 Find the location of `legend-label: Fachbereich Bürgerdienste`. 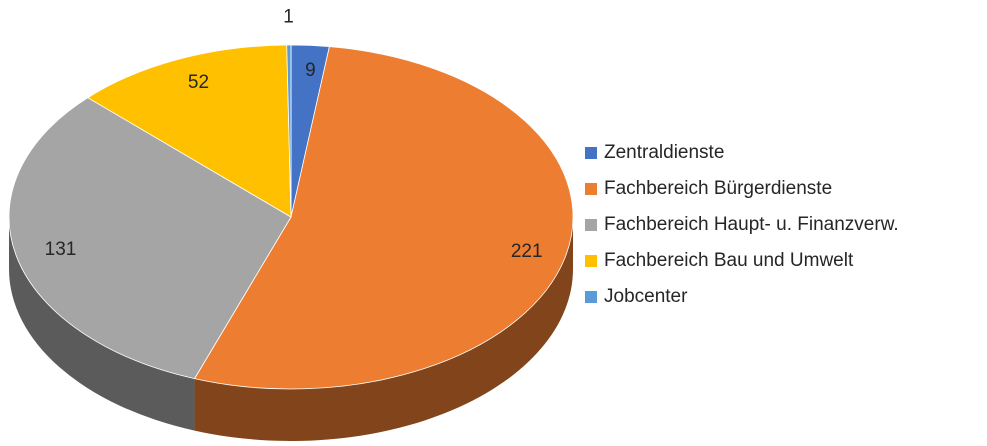

legend-label: Fachbereich Bürgerdienste is located at coordinates (718, 188).